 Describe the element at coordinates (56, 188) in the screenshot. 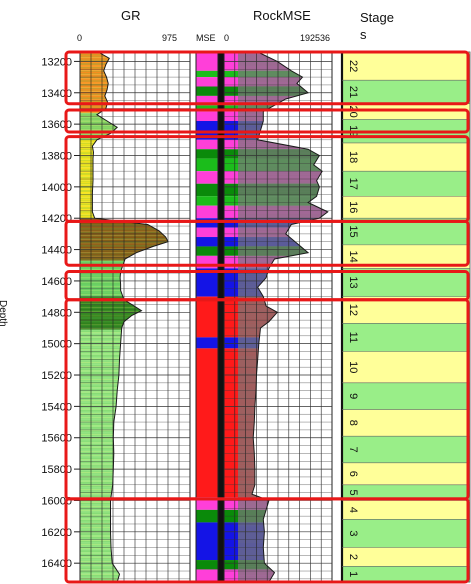

I see `depth-tick-label: 14000` at that location.